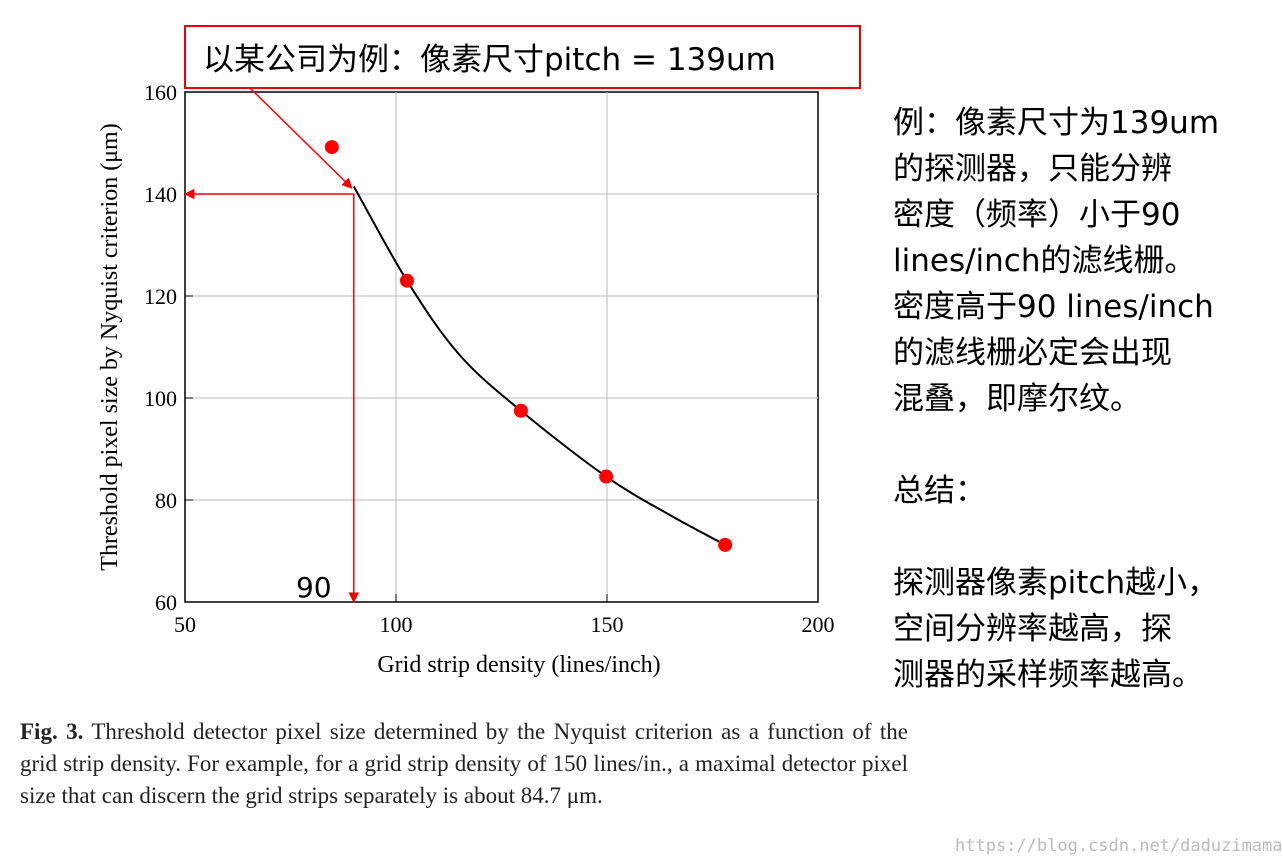  Describe the element at coordinates (396, 624) in the screenshot. I see `x-tick-label: 100` at that location.